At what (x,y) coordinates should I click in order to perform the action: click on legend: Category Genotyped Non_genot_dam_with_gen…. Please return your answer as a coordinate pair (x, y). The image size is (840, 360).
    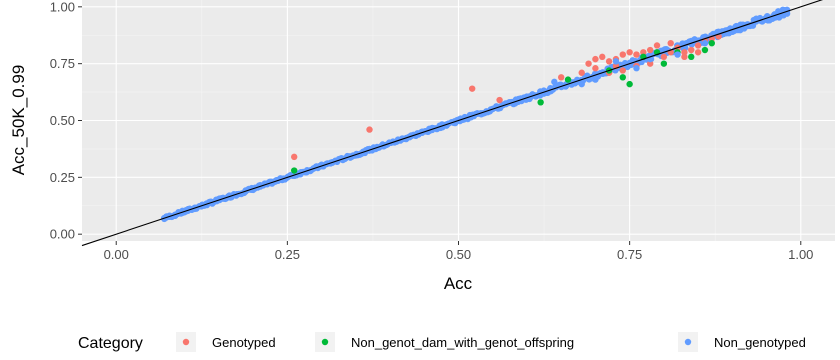
    Looking at the image, I should click on (442, 342).